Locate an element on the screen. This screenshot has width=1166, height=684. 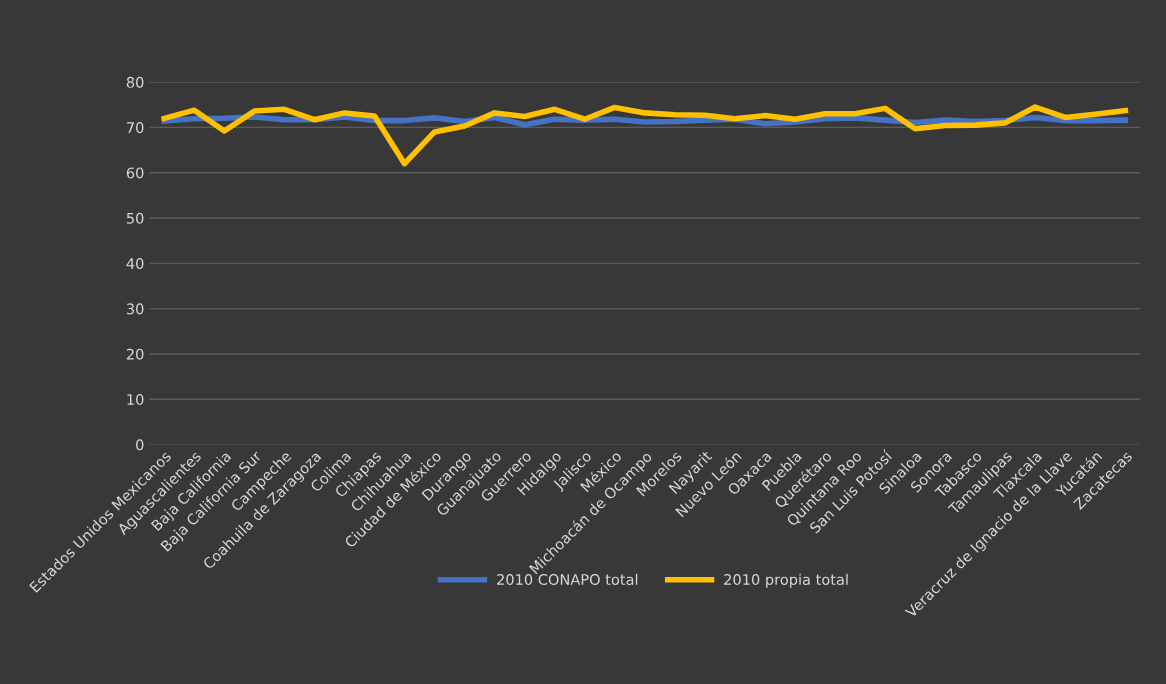
y-tick-label: 40 is located at coordinates (135, 264).